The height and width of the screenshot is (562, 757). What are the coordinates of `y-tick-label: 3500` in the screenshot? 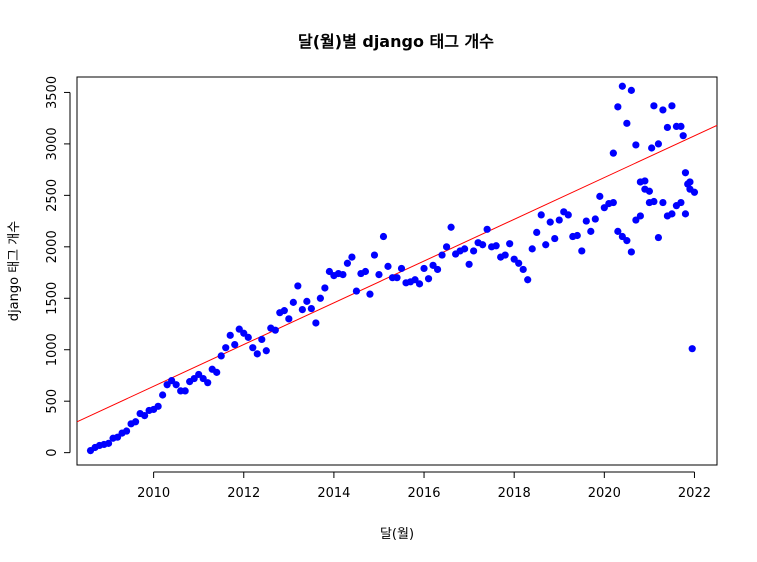 It's located at (52, 92).